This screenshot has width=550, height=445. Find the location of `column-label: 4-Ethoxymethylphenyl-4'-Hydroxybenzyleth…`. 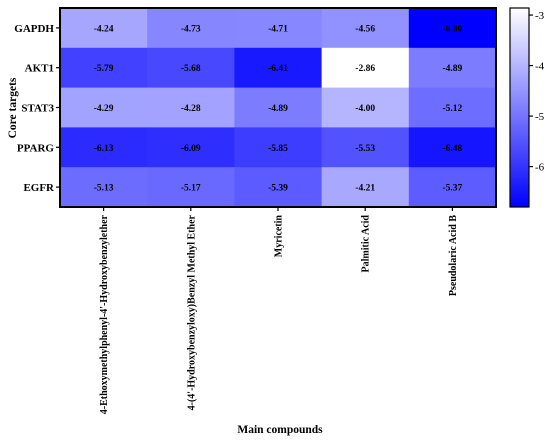

column-label: 4-Ethoxymethylphenyl-4'-Hydroxybenzyleth… is located at coordinates (104, 314).